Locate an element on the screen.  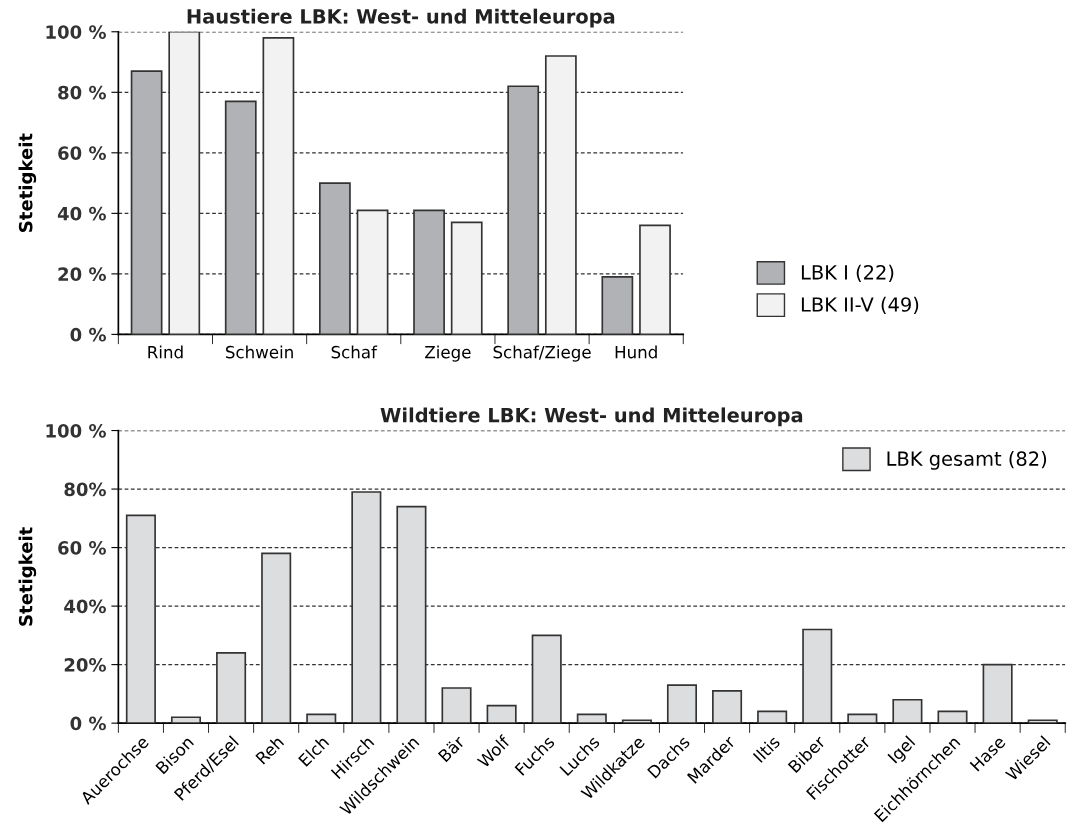
x-tick-label: Rind is located at coordinates (165, 352).